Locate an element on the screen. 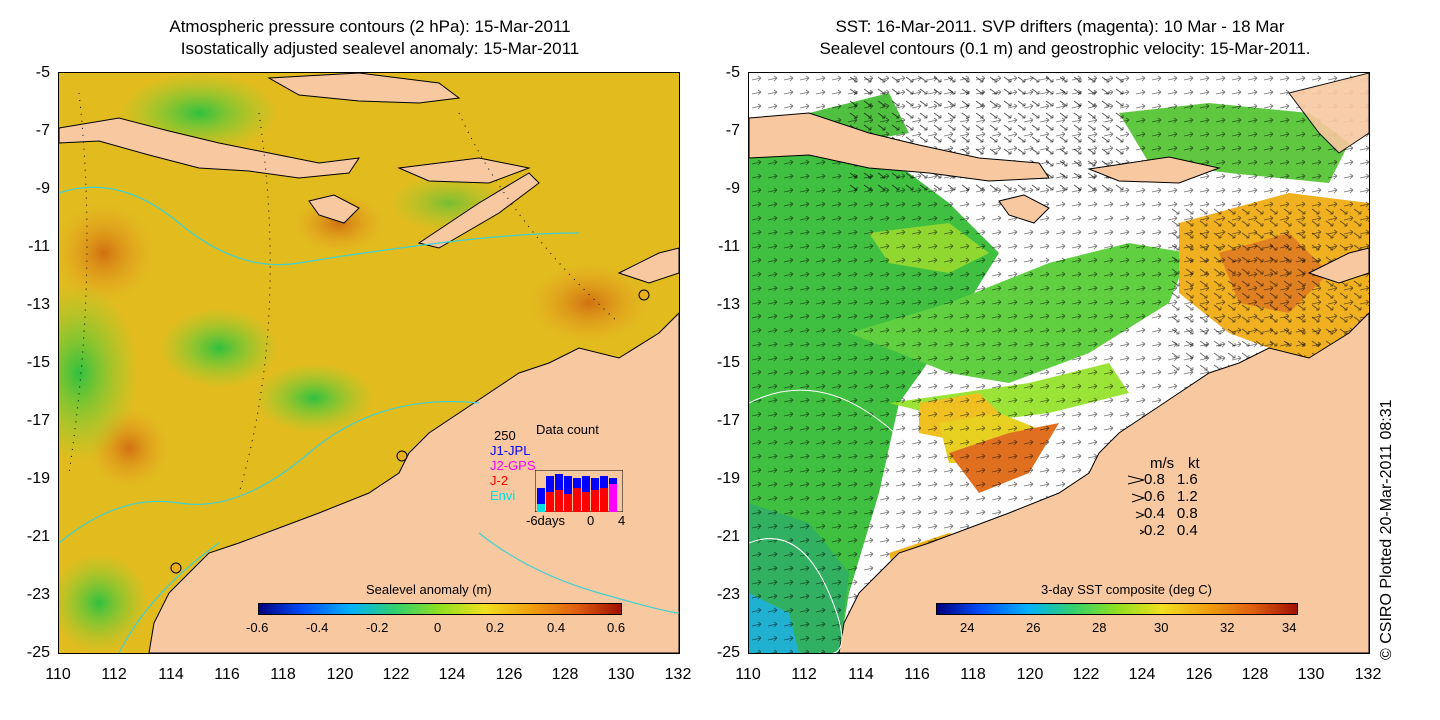 This screenshot has height=720, width=1440. left-x-tick: 128 is located at coordinates (565, 674).